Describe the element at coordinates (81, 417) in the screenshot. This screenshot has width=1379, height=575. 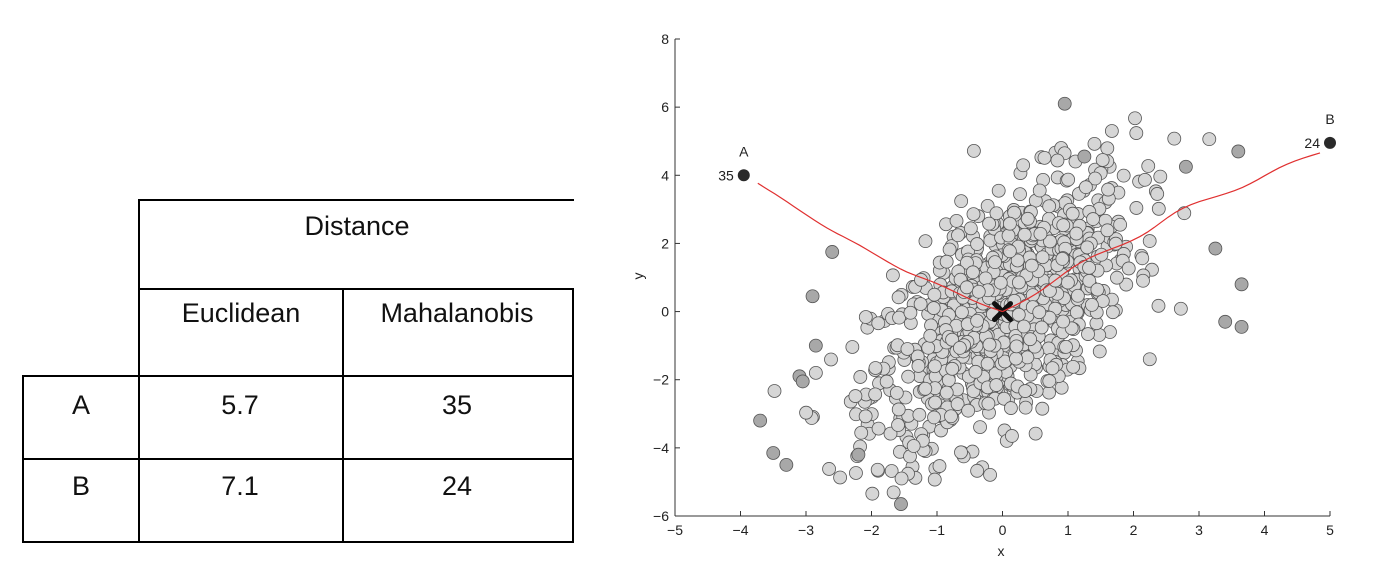
I see `table-row-label: A` at that location.